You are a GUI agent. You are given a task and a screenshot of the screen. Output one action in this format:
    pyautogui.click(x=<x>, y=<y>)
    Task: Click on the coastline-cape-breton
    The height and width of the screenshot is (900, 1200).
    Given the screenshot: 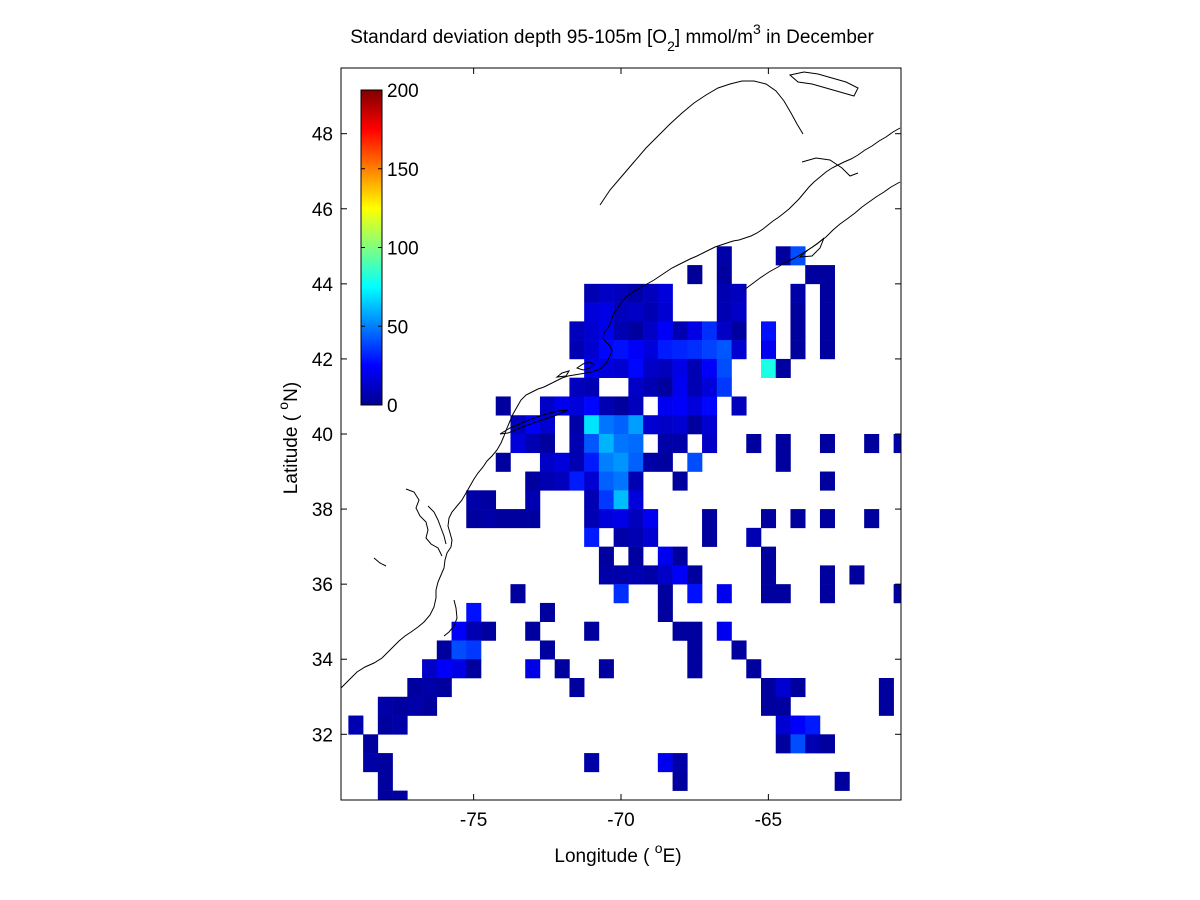 What is the action you would take?
    pyautogui.click(x=811, y=247)
    